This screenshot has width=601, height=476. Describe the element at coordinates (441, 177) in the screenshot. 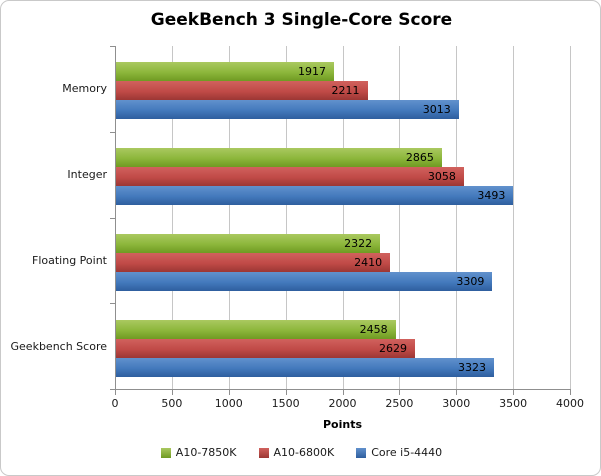

I see `data-label: 3058` at that location.